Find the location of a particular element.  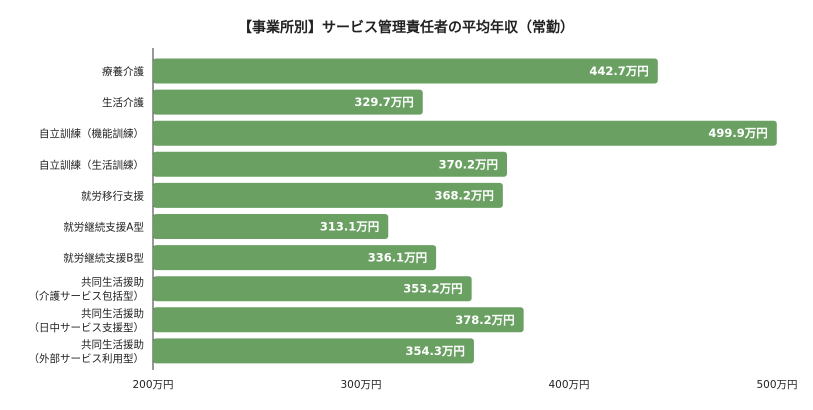

category-label-8-1: （日中サービス支援型） is located at coordinates (87, 327).